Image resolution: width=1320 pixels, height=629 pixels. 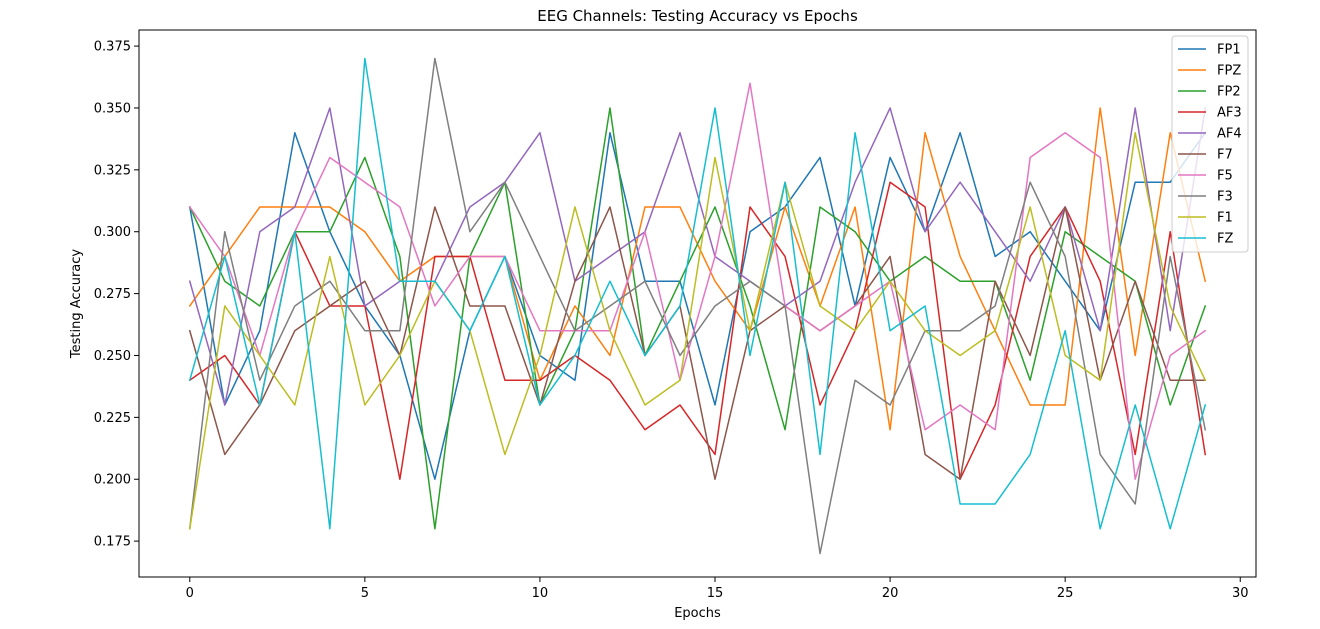 I want to click on legend-label: AF3, so click(x=1229, y=113).